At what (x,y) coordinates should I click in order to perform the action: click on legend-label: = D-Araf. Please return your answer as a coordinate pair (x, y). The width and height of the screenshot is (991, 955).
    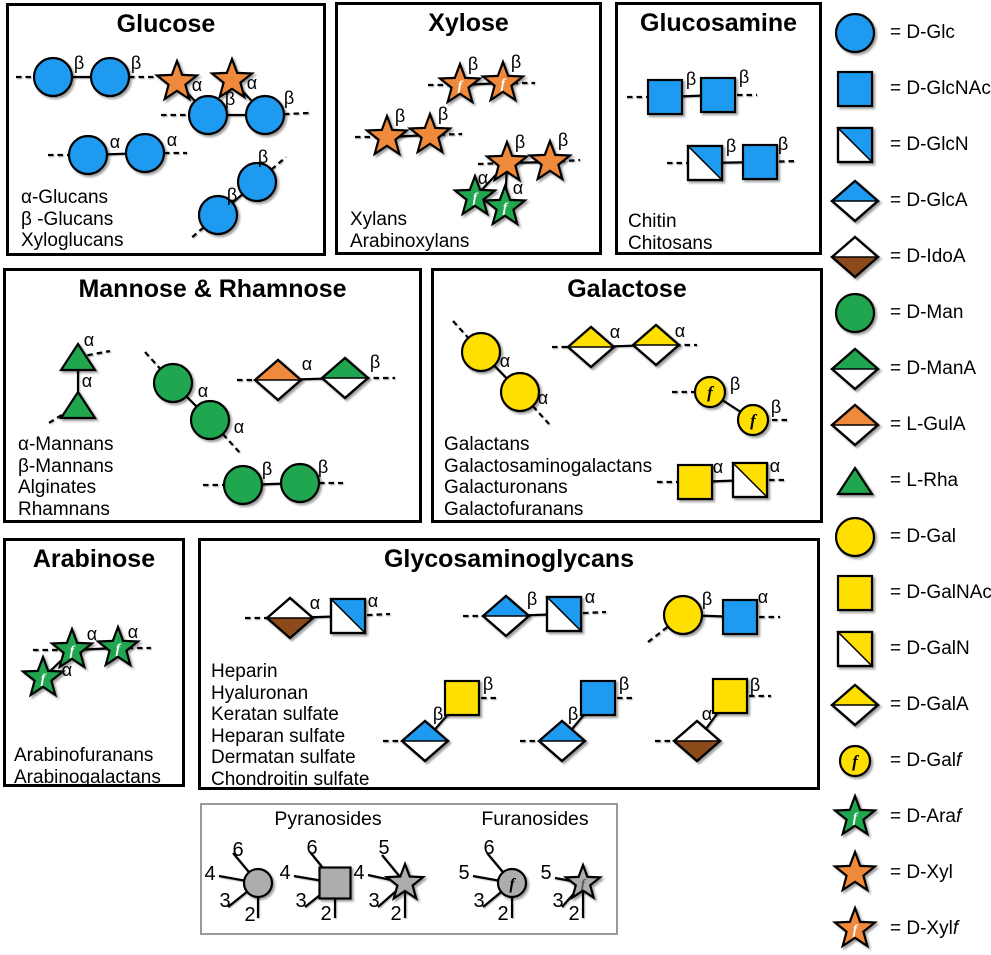
    Looking at the image, I should click on (925, 817).